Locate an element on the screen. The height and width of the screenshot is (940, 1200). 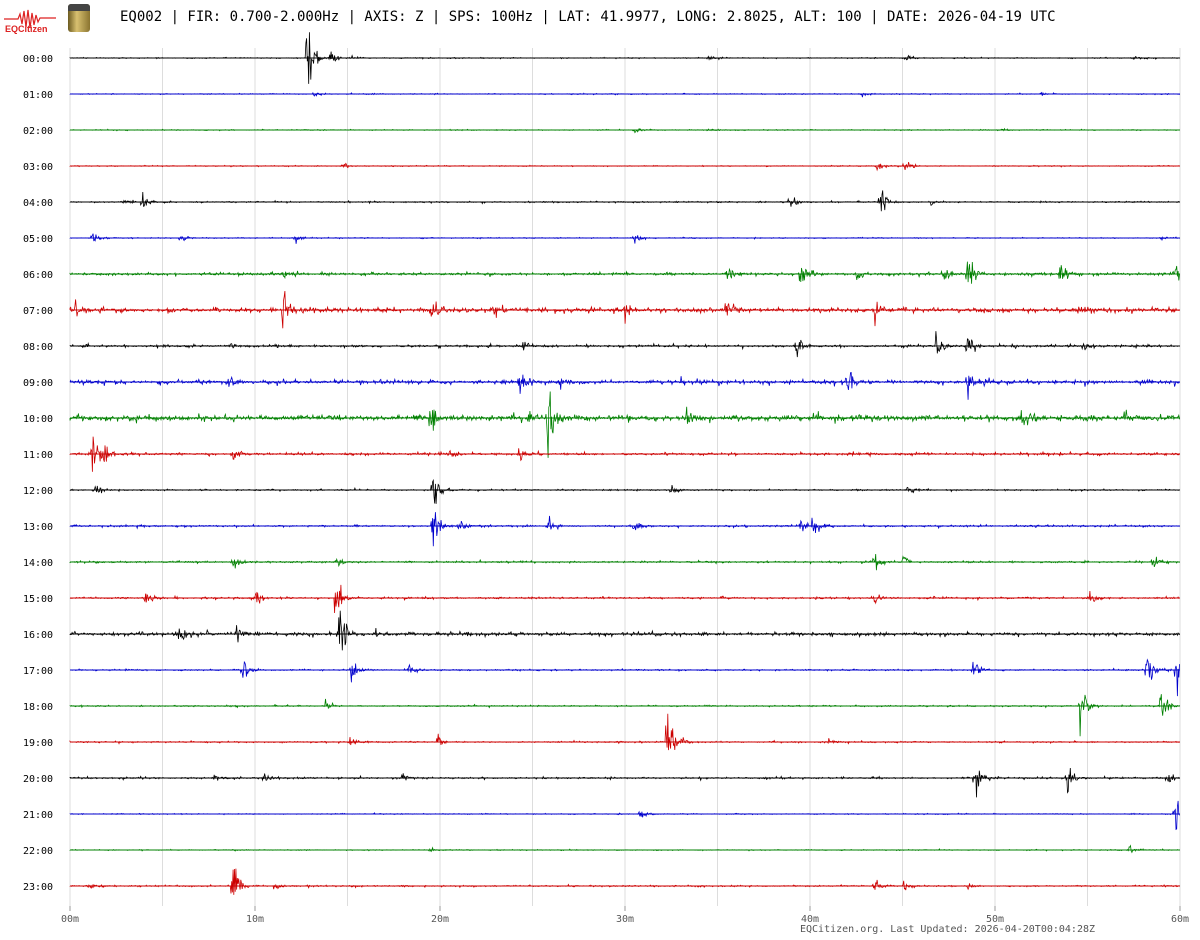
hour-label: 15:00 is located at coordinates (38, 599).